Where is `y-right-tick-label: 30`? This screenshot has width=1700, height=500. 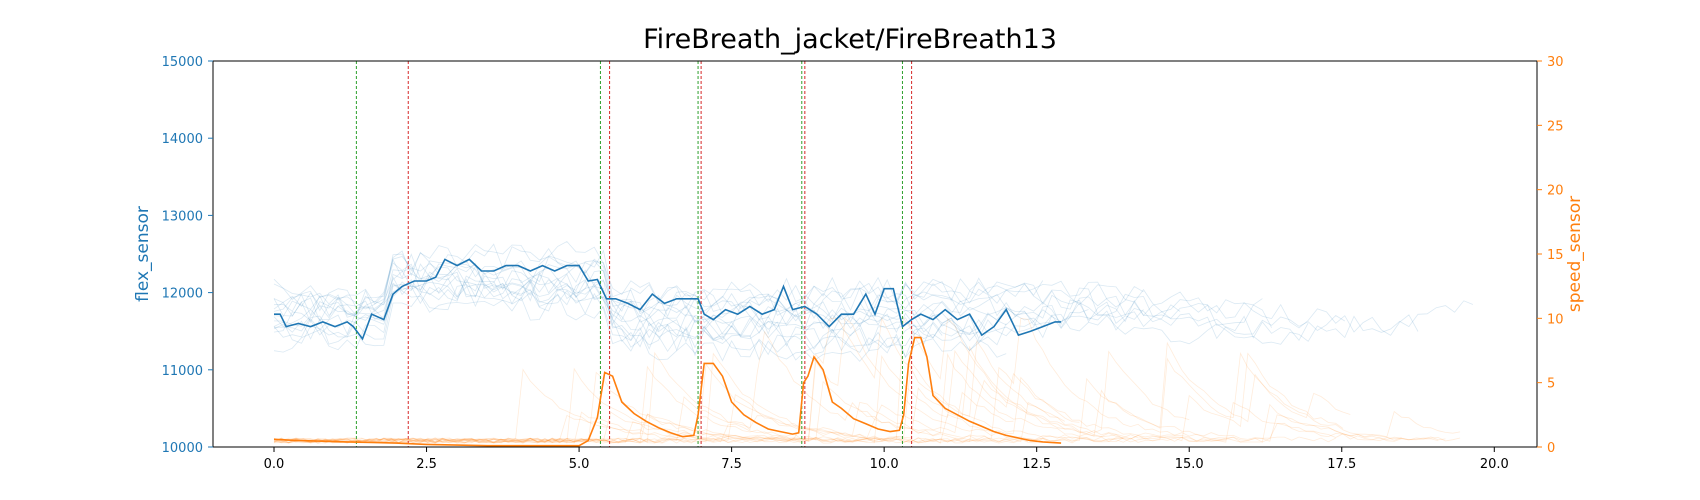
y-right-tick-label: 30 is located at coordinates (1555, 62).